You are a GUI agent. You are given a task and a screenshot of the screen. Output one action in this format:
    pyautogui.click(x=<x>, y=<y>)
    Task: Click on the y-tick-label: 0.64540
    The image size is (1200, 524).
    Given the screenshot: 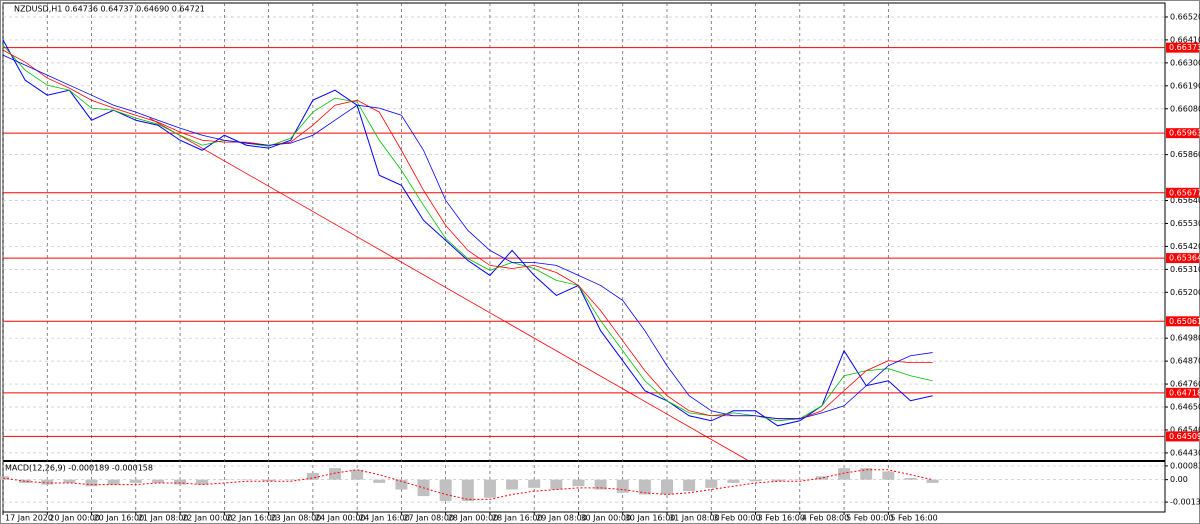 What is the action you would take?
    pyautogui.click(x=1185, y=429)
    